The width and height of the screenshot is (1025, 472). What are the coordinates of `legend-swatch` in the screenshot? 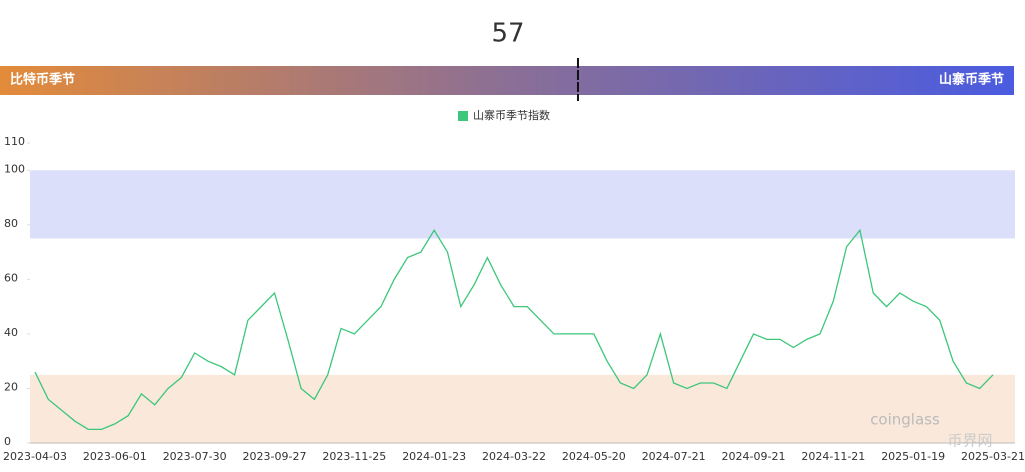 It's located at (463, 116).